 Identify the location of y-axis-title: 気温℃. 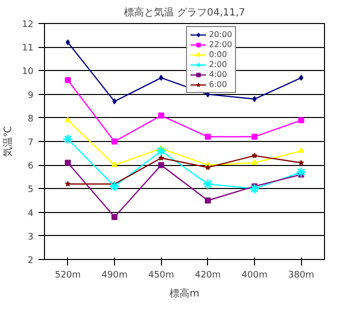
(8, 142).